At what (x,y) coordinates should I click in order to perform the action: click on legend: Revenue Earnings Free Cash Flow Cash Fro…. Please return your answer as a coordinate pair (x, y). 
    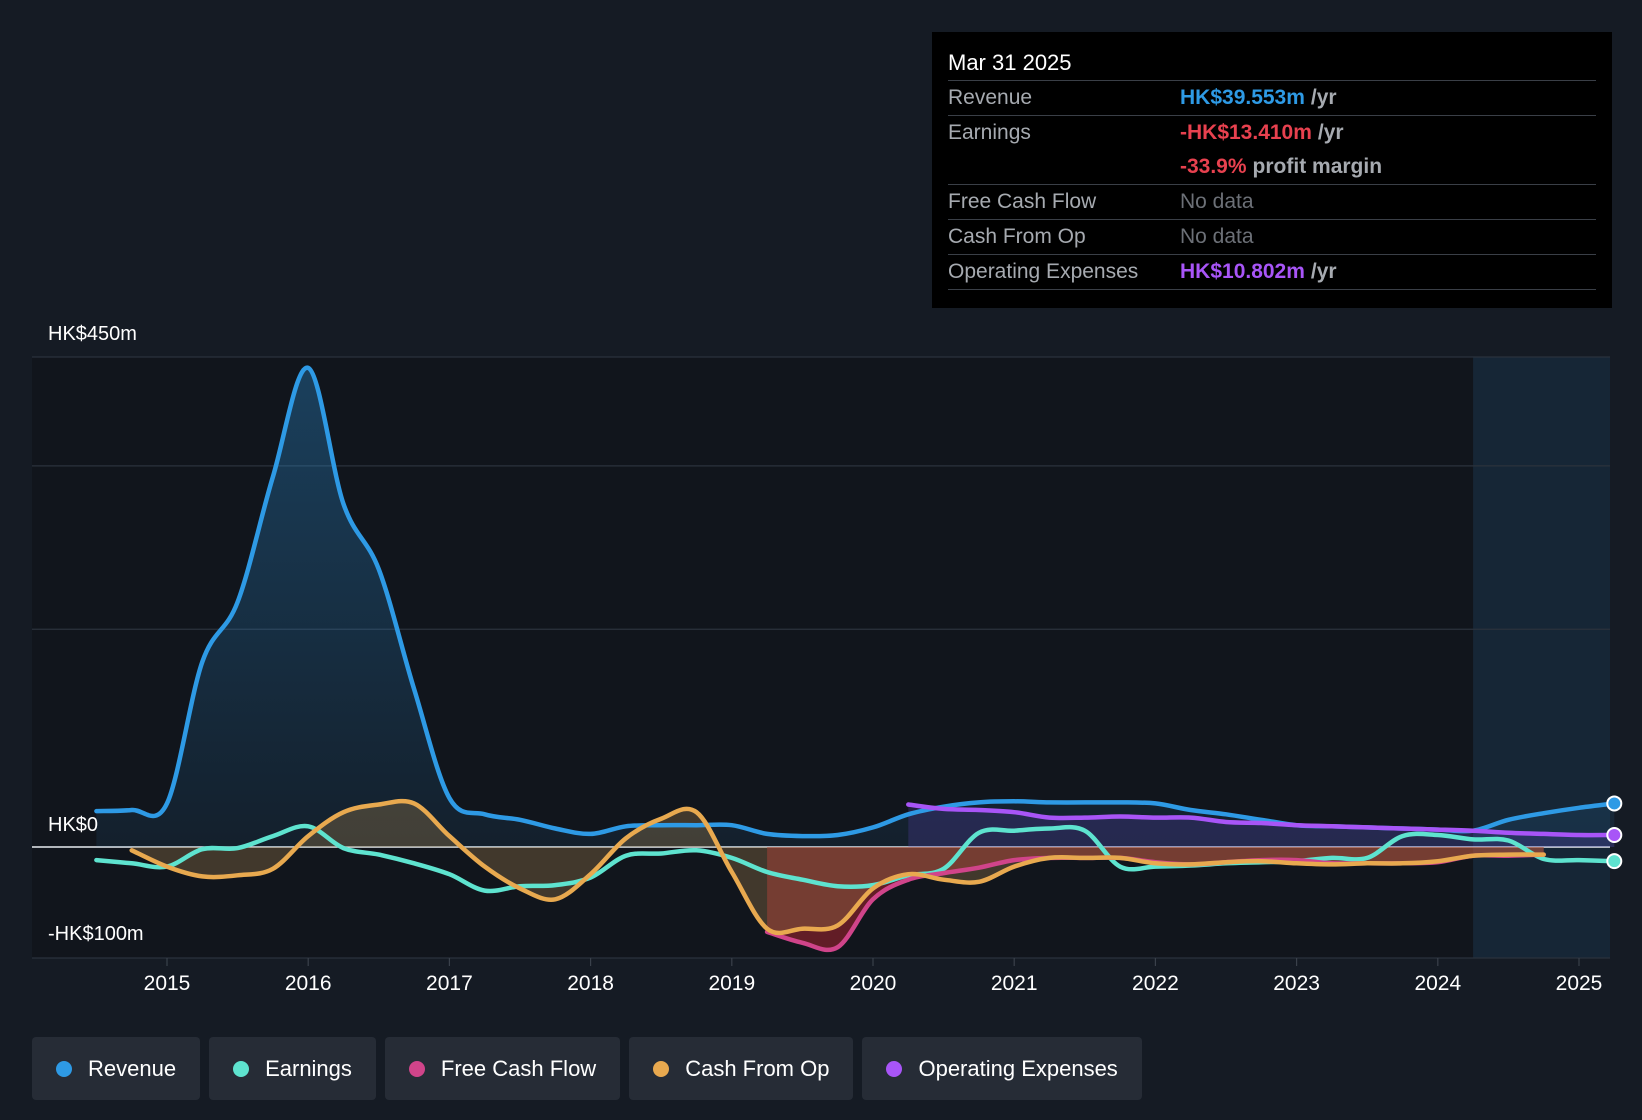
    Looking at the image, I should click on (587, 1068).